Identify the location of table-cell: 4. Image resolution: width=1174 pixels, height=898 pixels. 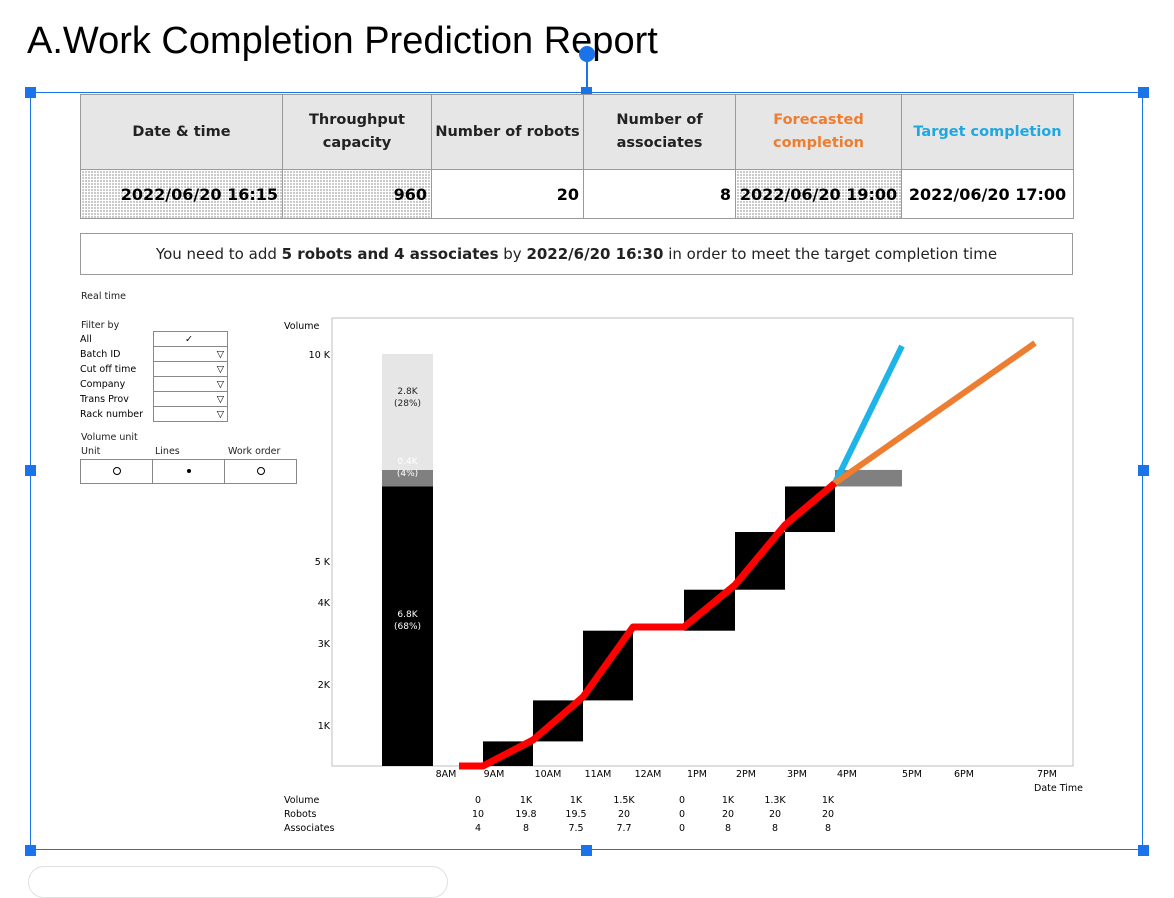
(478, 828).